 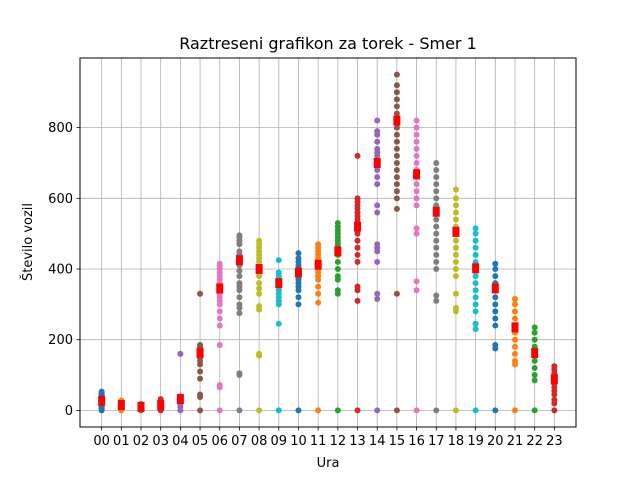 I want to click on x-tick-label: 17, so click(x=436, y=441).